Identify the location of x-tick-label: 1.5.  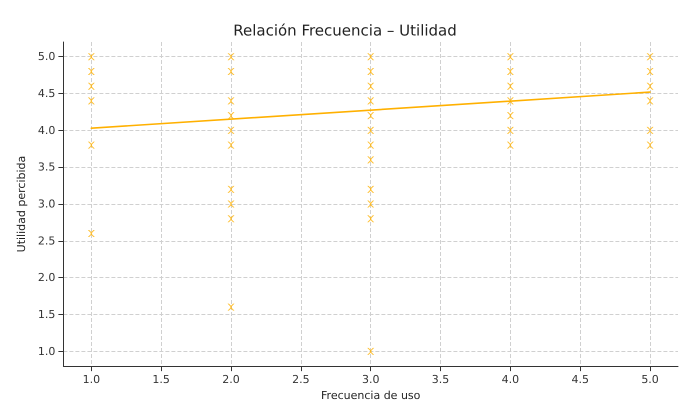
(161, 379).